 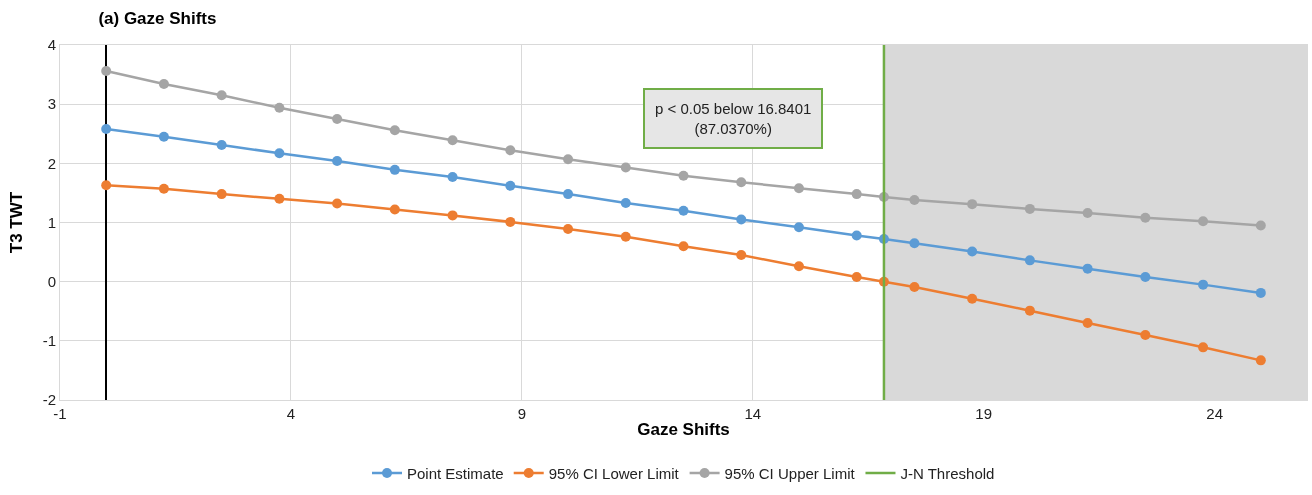 I want to click on legend-label: Point Estimate, so click(x=455, y=473).